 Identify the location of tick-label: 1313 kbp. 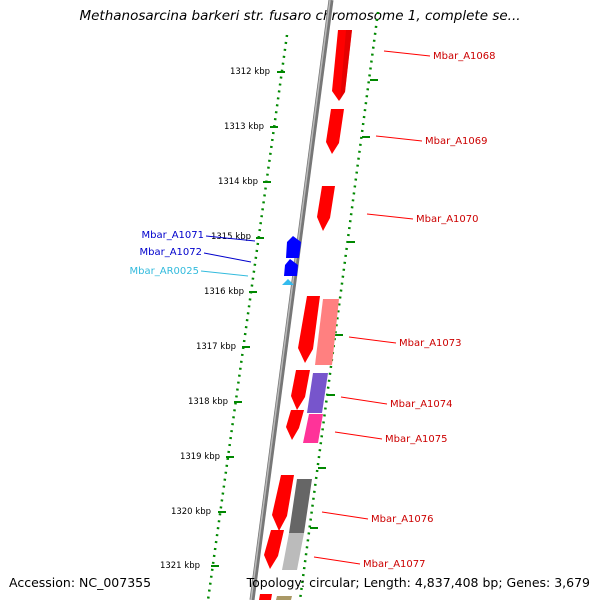
(244, 127).